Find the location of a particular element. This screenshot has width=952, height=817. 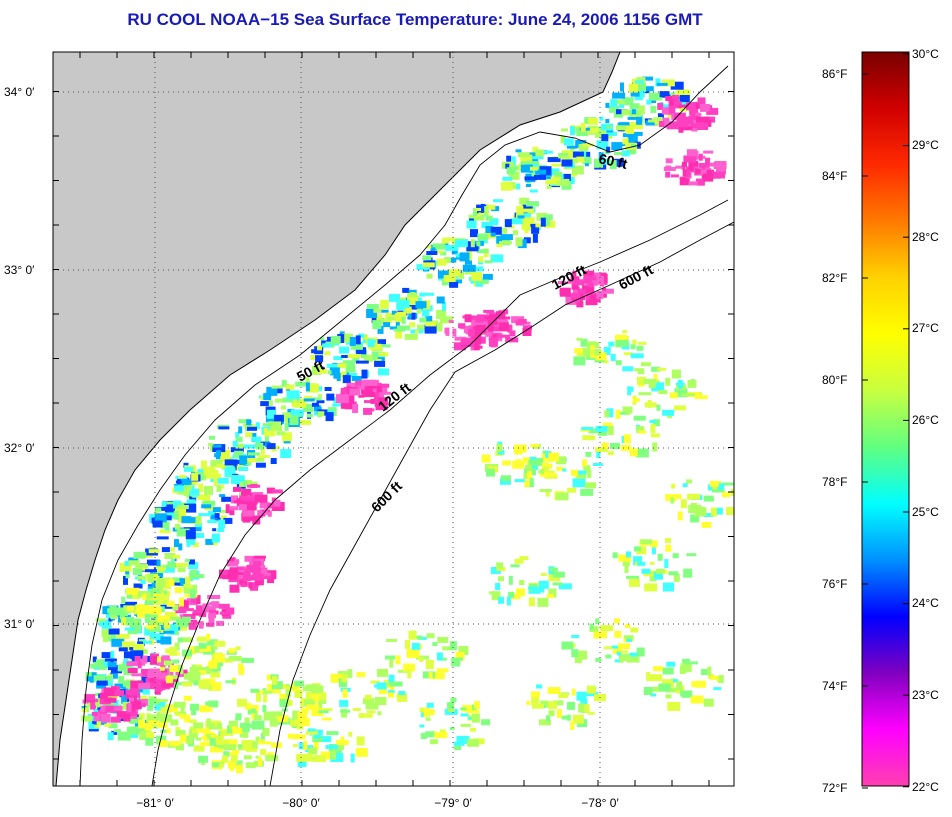

lat-label-31: 31° 0′ is located at coordinates (19, 624).